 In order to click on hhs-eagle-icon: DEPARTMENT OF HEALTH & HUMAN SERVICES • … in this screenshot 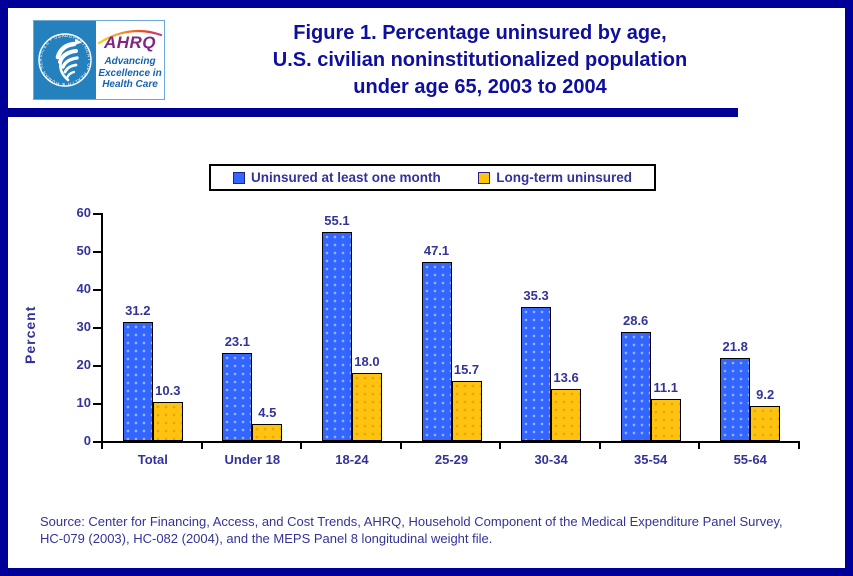, I will do `click(65, 60)`.